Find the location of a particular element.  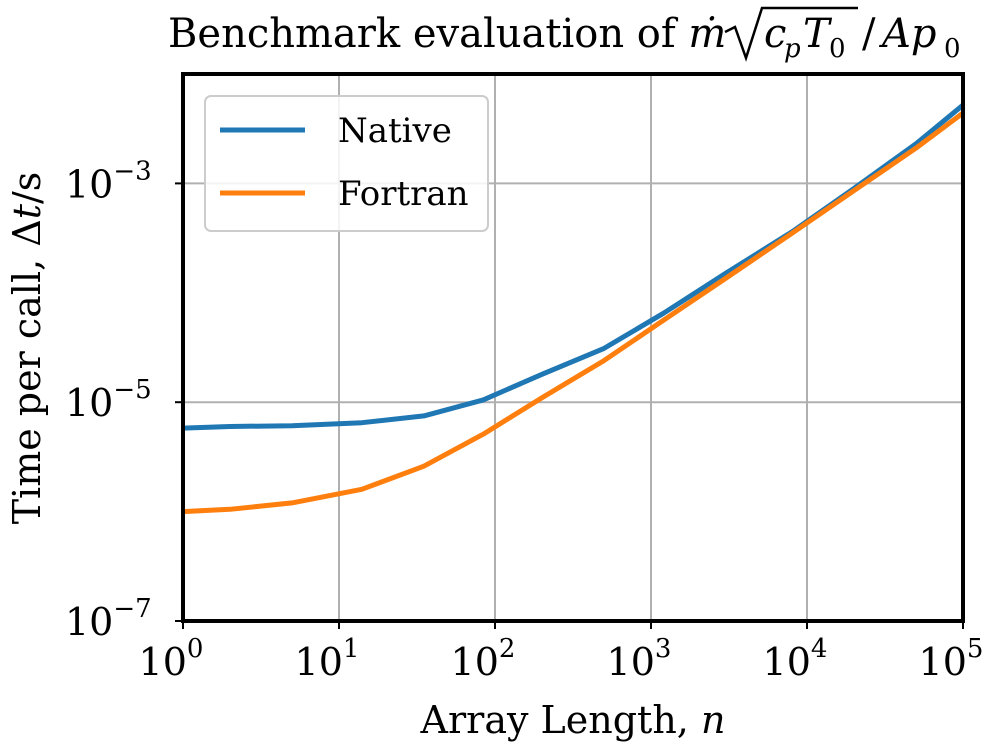

y-axis-ticks: 10⁻⁷ 10⁻⁵ 10⁻³ is located at coordinates (124, 400).